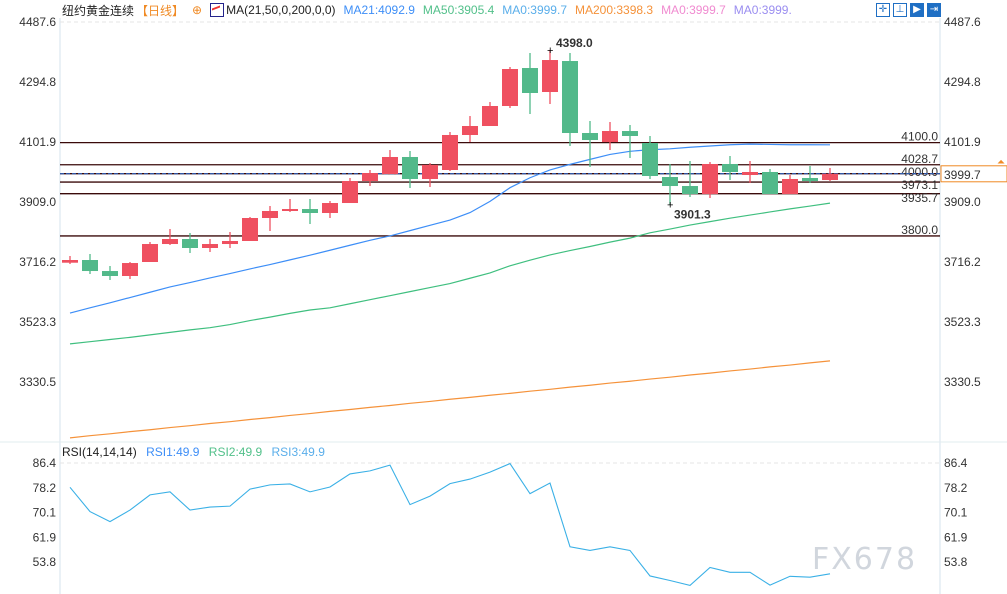  What do you see at coordinates (883, 10) in the screenshot?
I see `crosshair-icon: ✛` at bounding box center [883, 10].